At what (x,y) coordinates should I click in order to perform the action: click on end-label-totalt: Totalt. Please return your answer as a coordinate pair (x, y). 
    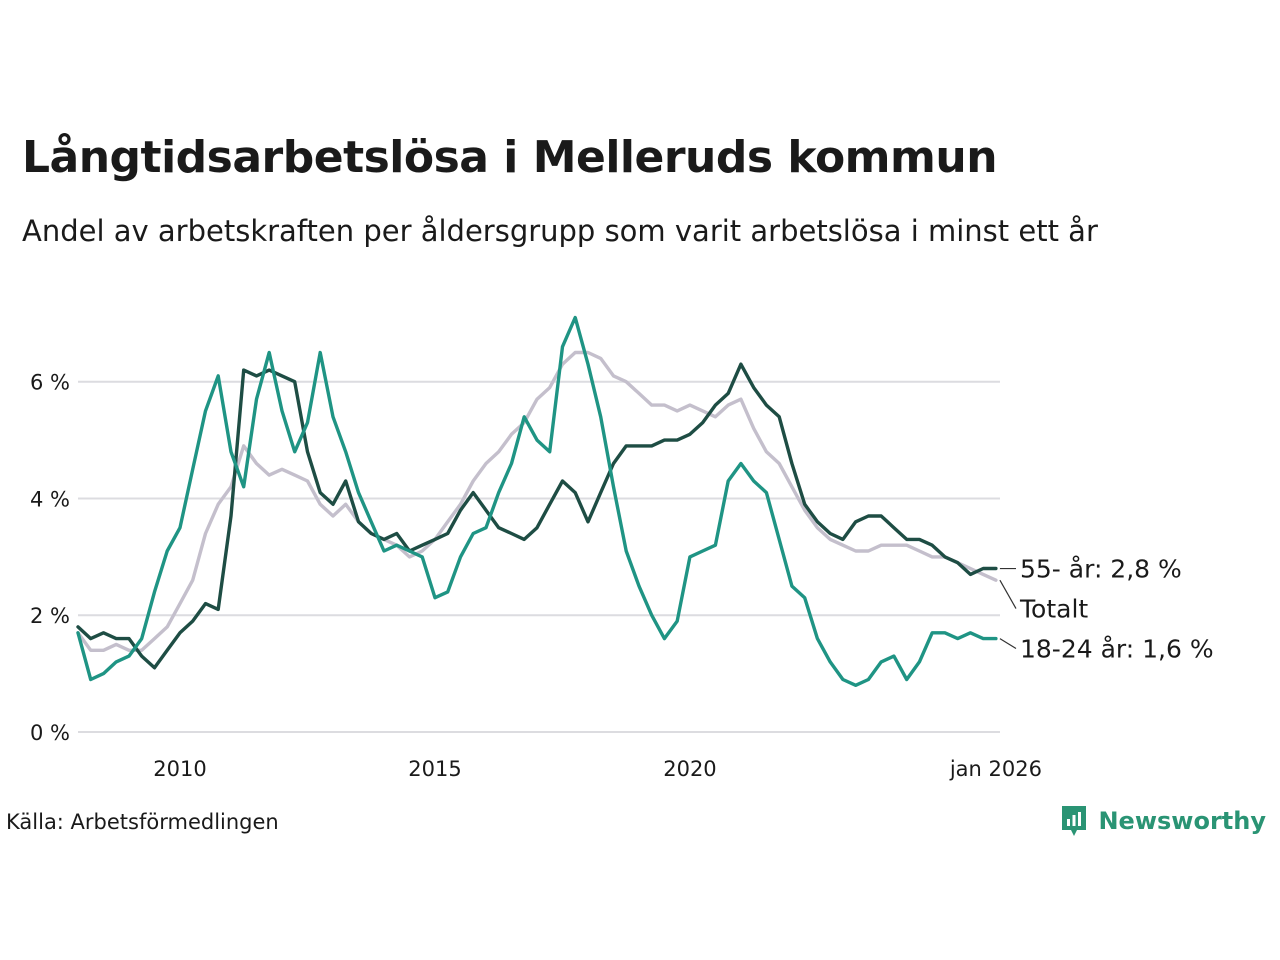
    Looking at the image, I should click on (1053, 609).